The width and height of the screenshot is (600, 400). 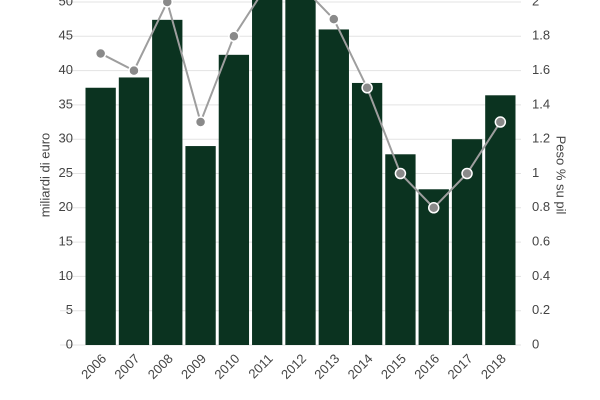 I want to click on y-tick-label: 25, so click(x=66, y=172).